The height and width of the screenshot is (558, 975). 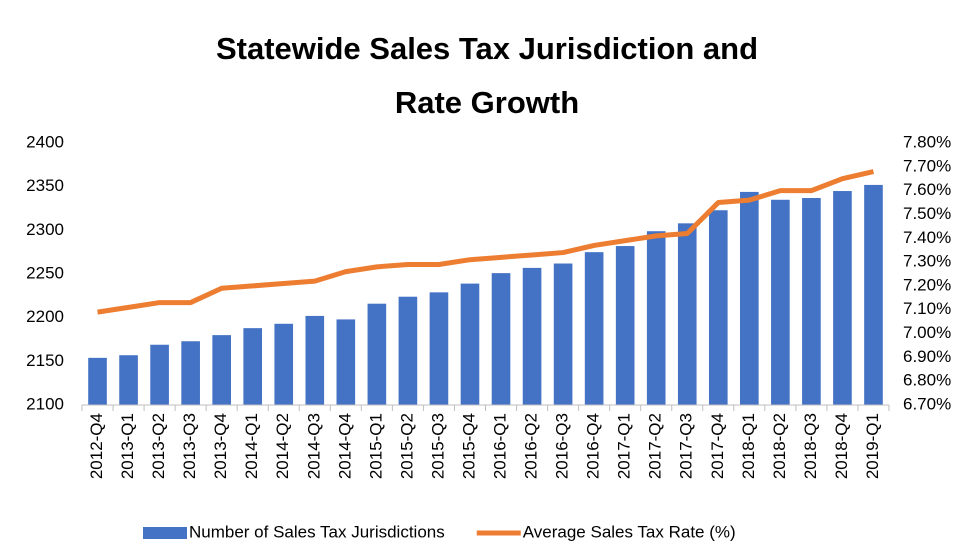 What do you see at coordinates (927, 237) in the screenshot?
I see `y2-tick-label: 7.40%` at bounding box center [927, 237].